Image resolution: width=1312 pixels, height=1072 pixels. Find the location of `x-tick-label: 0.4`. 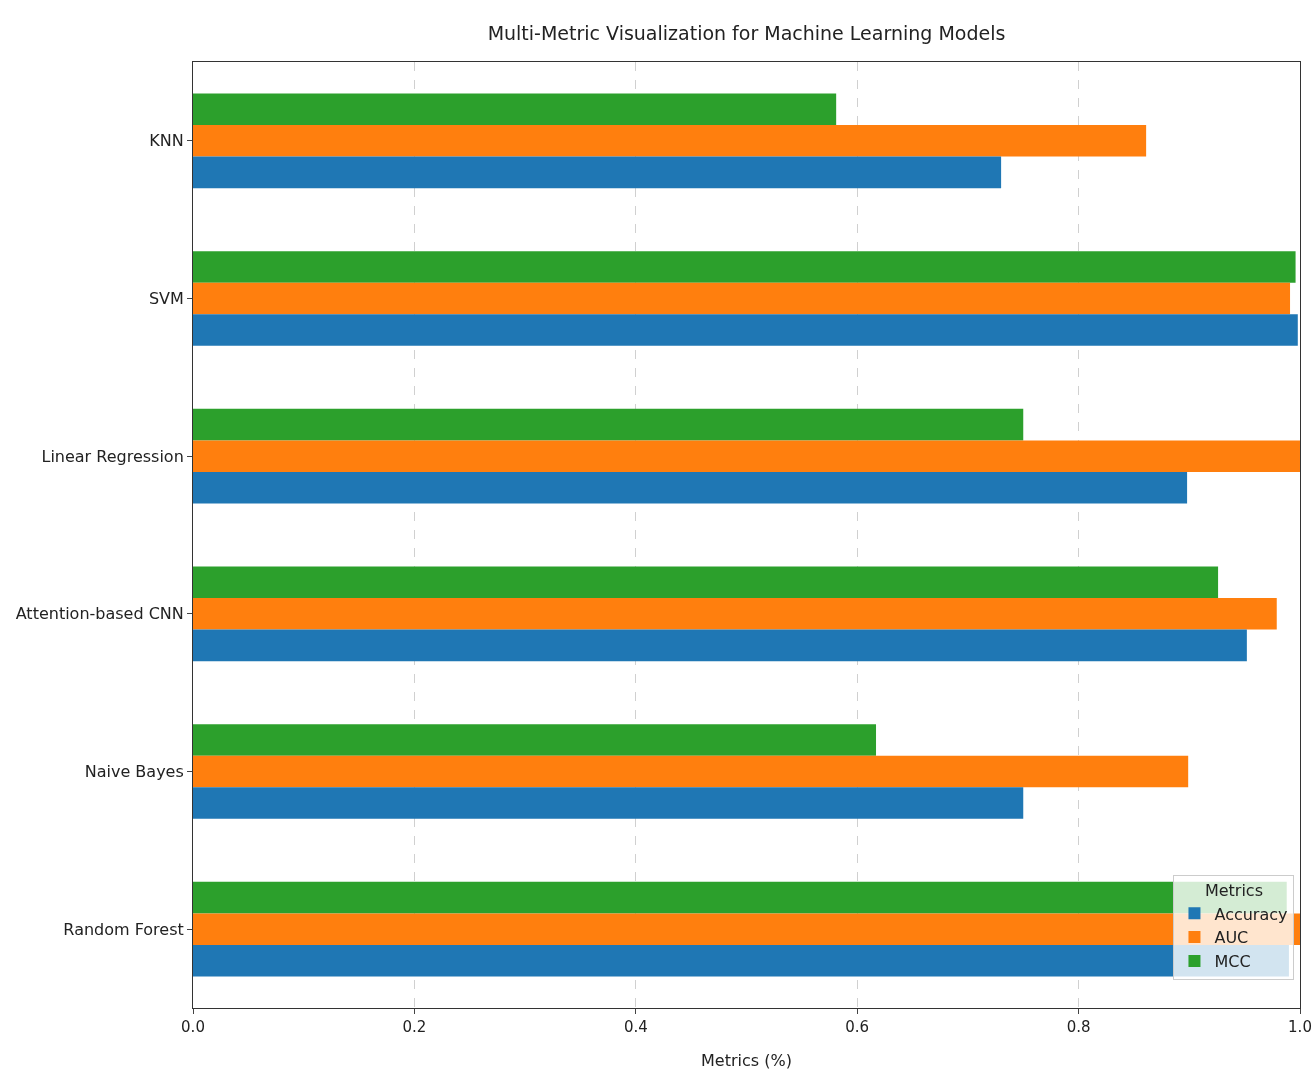

x-tick-label: 0.4 is located at coordinates (635, 1027).